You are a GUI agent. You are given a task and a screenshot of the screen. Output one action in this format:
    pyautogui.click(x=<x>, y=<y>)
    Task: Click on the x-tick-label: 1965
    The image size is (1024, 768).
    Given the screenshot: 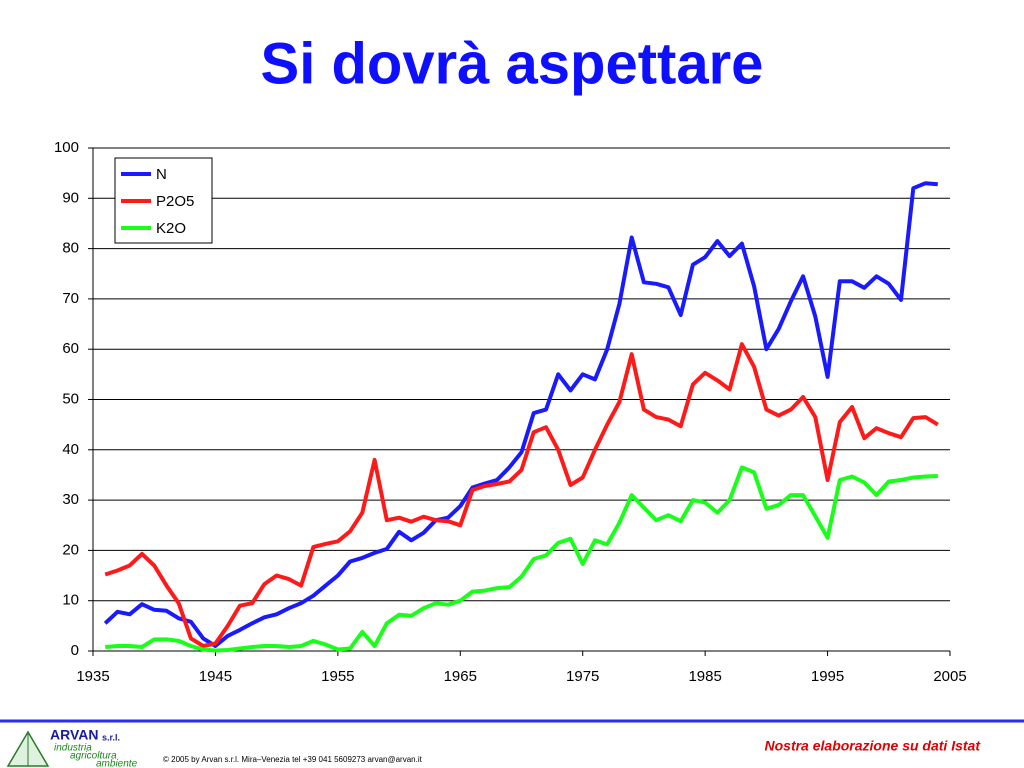 What is the action you would take?
    pyautogui.click(x=460, y=676)
    